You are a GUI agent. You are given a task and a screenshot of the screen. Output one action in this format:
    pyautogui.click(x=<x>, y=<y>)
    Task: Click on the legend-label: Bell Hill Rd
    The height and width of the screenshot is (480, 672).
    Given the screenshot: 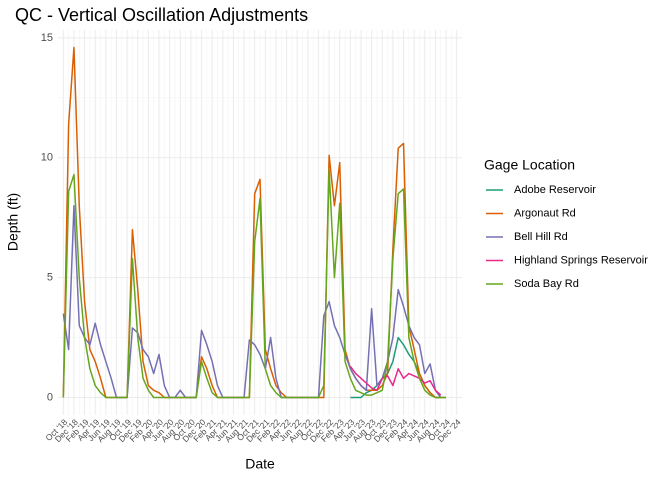 What is the action you would take?
    pyautogui.click(x=541, y=237)
    